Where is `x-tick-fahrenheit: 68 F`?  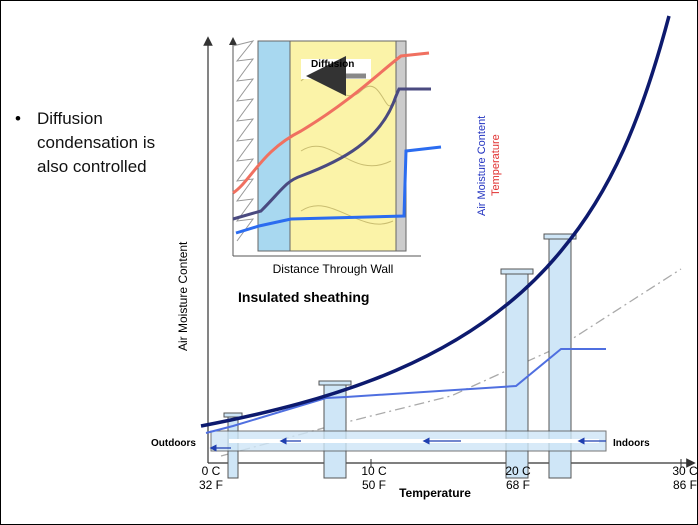 x-tick-fahrenheit: 68 F is located at coordinates (518, 485).